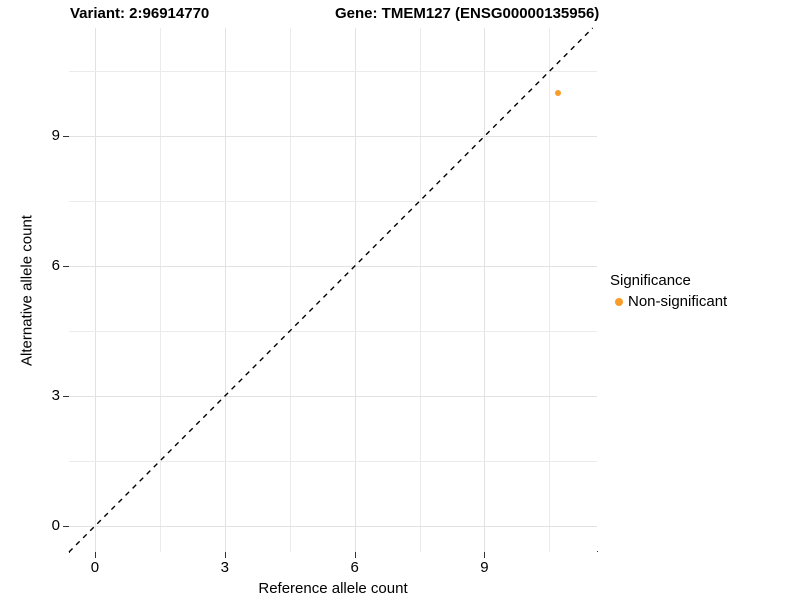 The width and height of the screenshot is (800, 600). Describe the element at coordinates (700, 291) in the screenshot. I see `legend: Significance Non-significant` at that location.